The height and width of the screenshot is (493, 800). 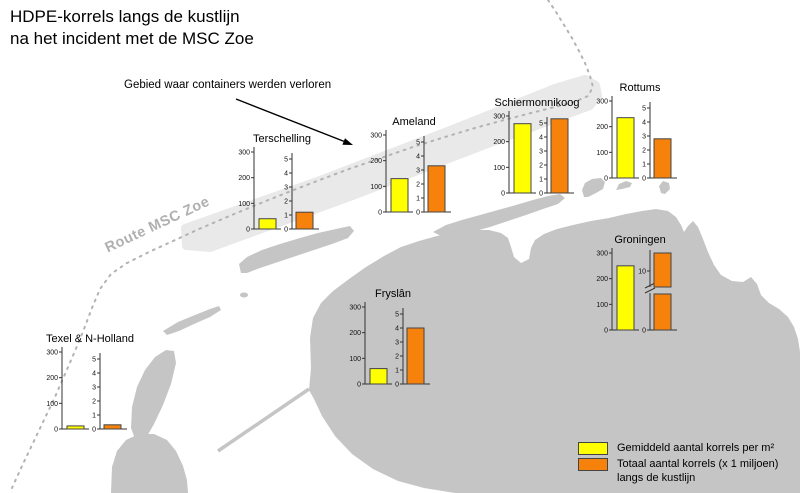 What do you see at coordinates (593, 464) in the screenshot?
I see `legend-swatch-totaal` at bounding box center [593, 464].